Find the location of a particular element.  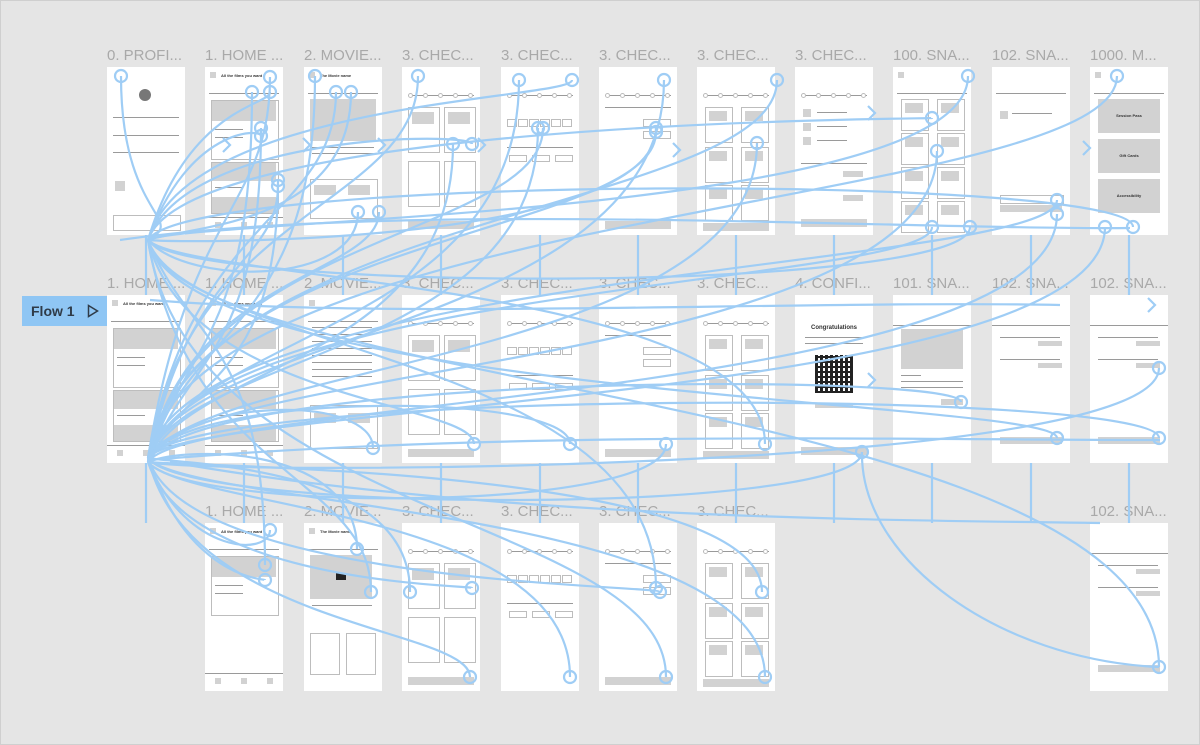

frame-cart is located at coordinates (834, 151).